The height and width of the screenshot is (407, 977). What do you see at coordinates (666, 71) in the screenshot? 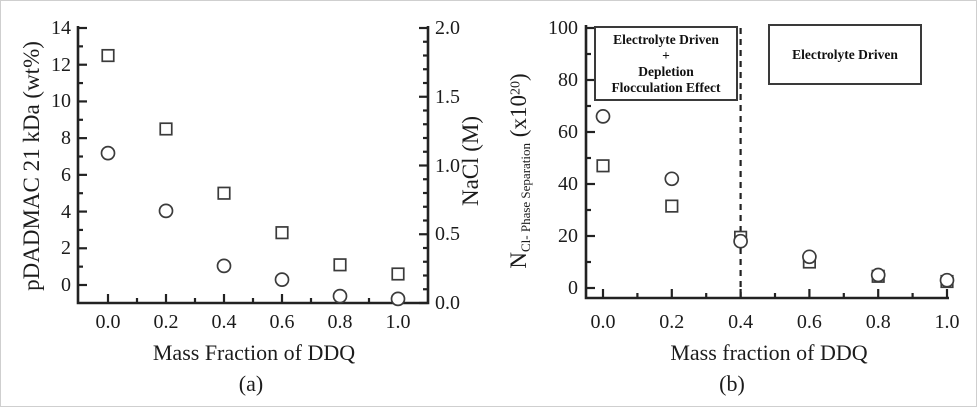
I see `region-box-line: Depletion` at bounding box center [666, 71].